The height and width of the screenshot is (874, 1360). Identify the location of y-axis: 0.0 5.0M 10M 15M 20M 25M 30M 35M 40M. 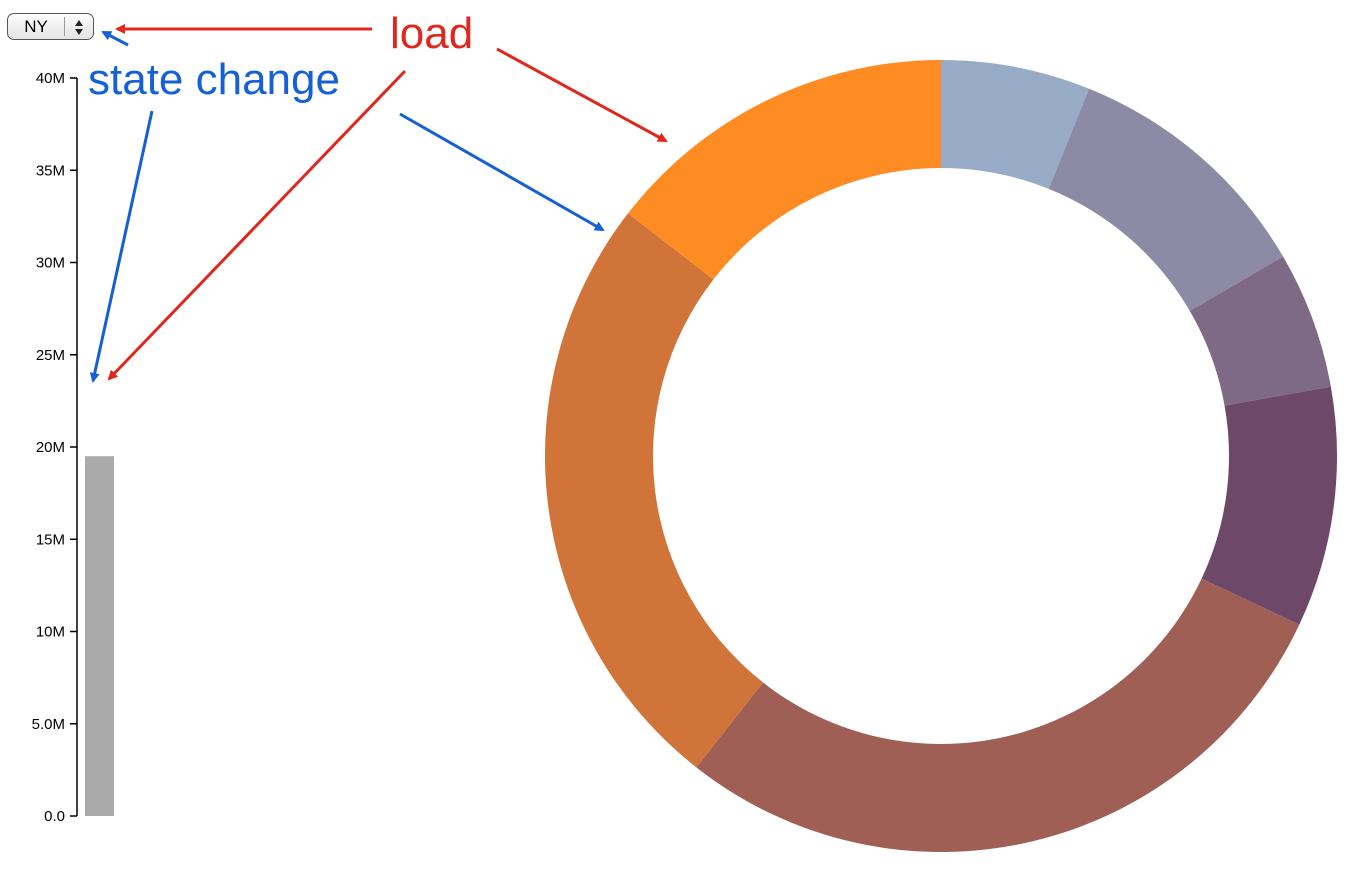
(55, 447).